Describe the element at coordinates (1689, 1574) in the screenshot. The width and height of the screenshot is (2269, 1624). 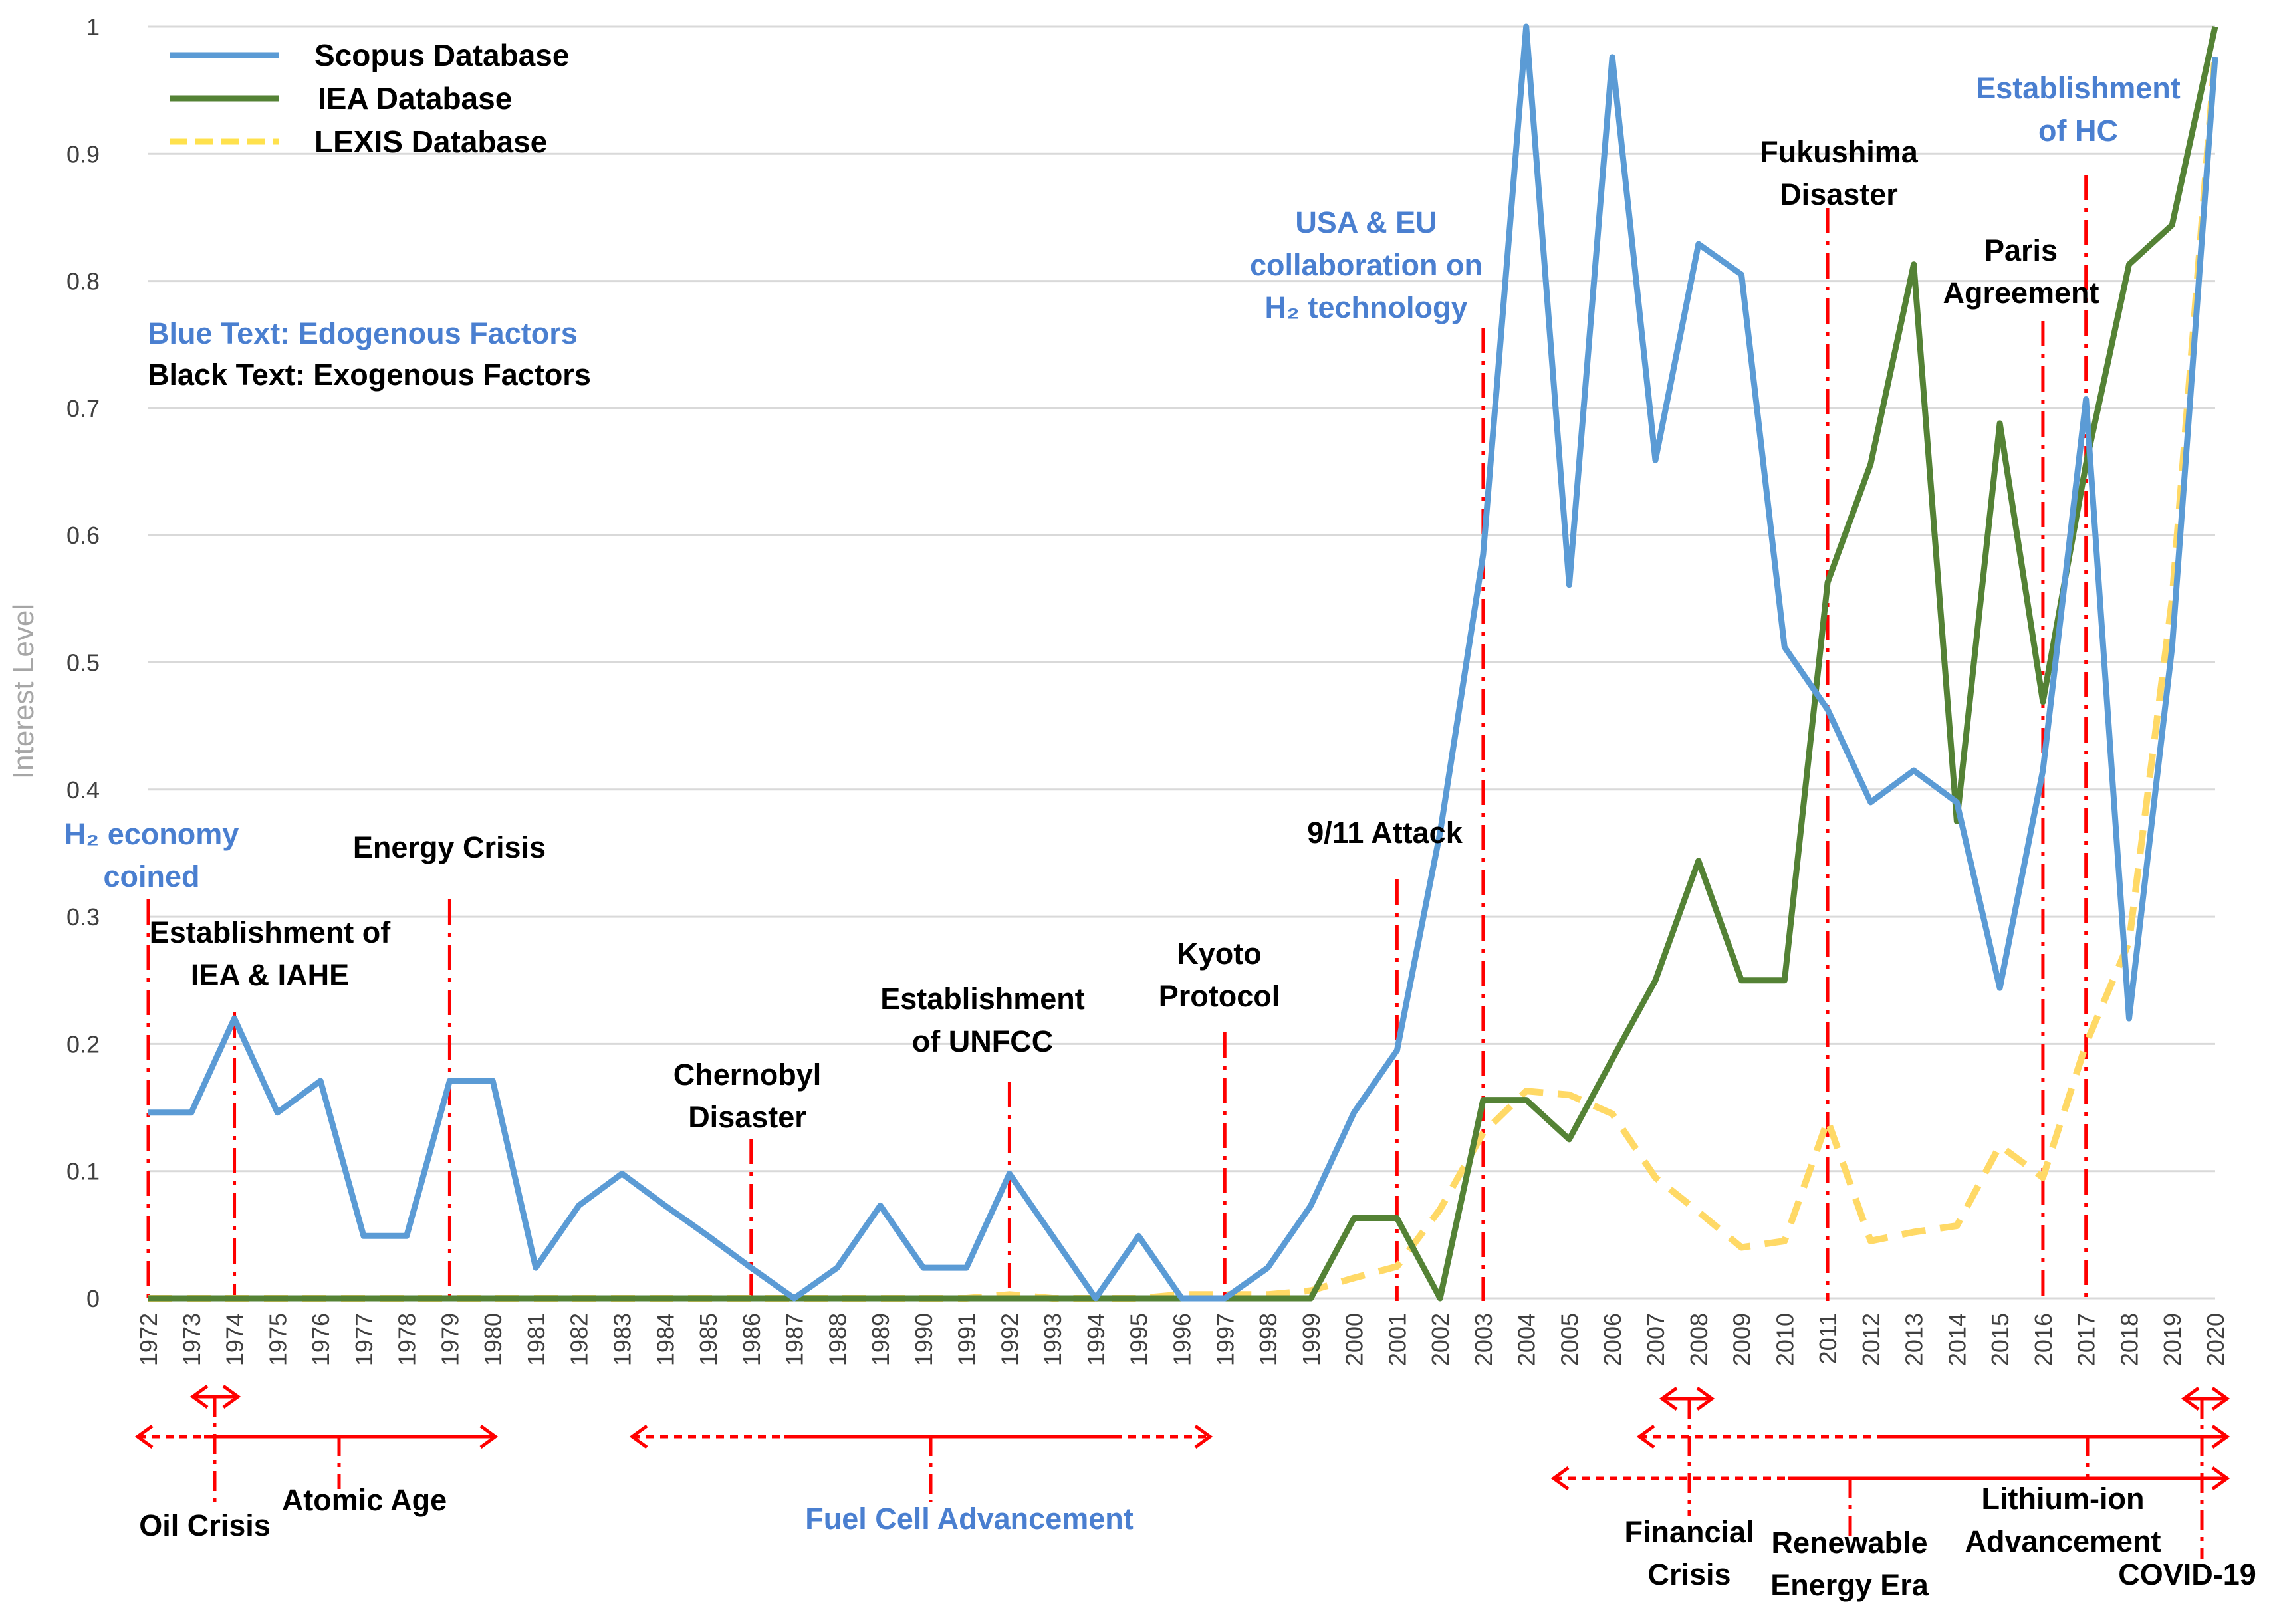
I see `period-label-financial-crisis: Crisis` at that location.